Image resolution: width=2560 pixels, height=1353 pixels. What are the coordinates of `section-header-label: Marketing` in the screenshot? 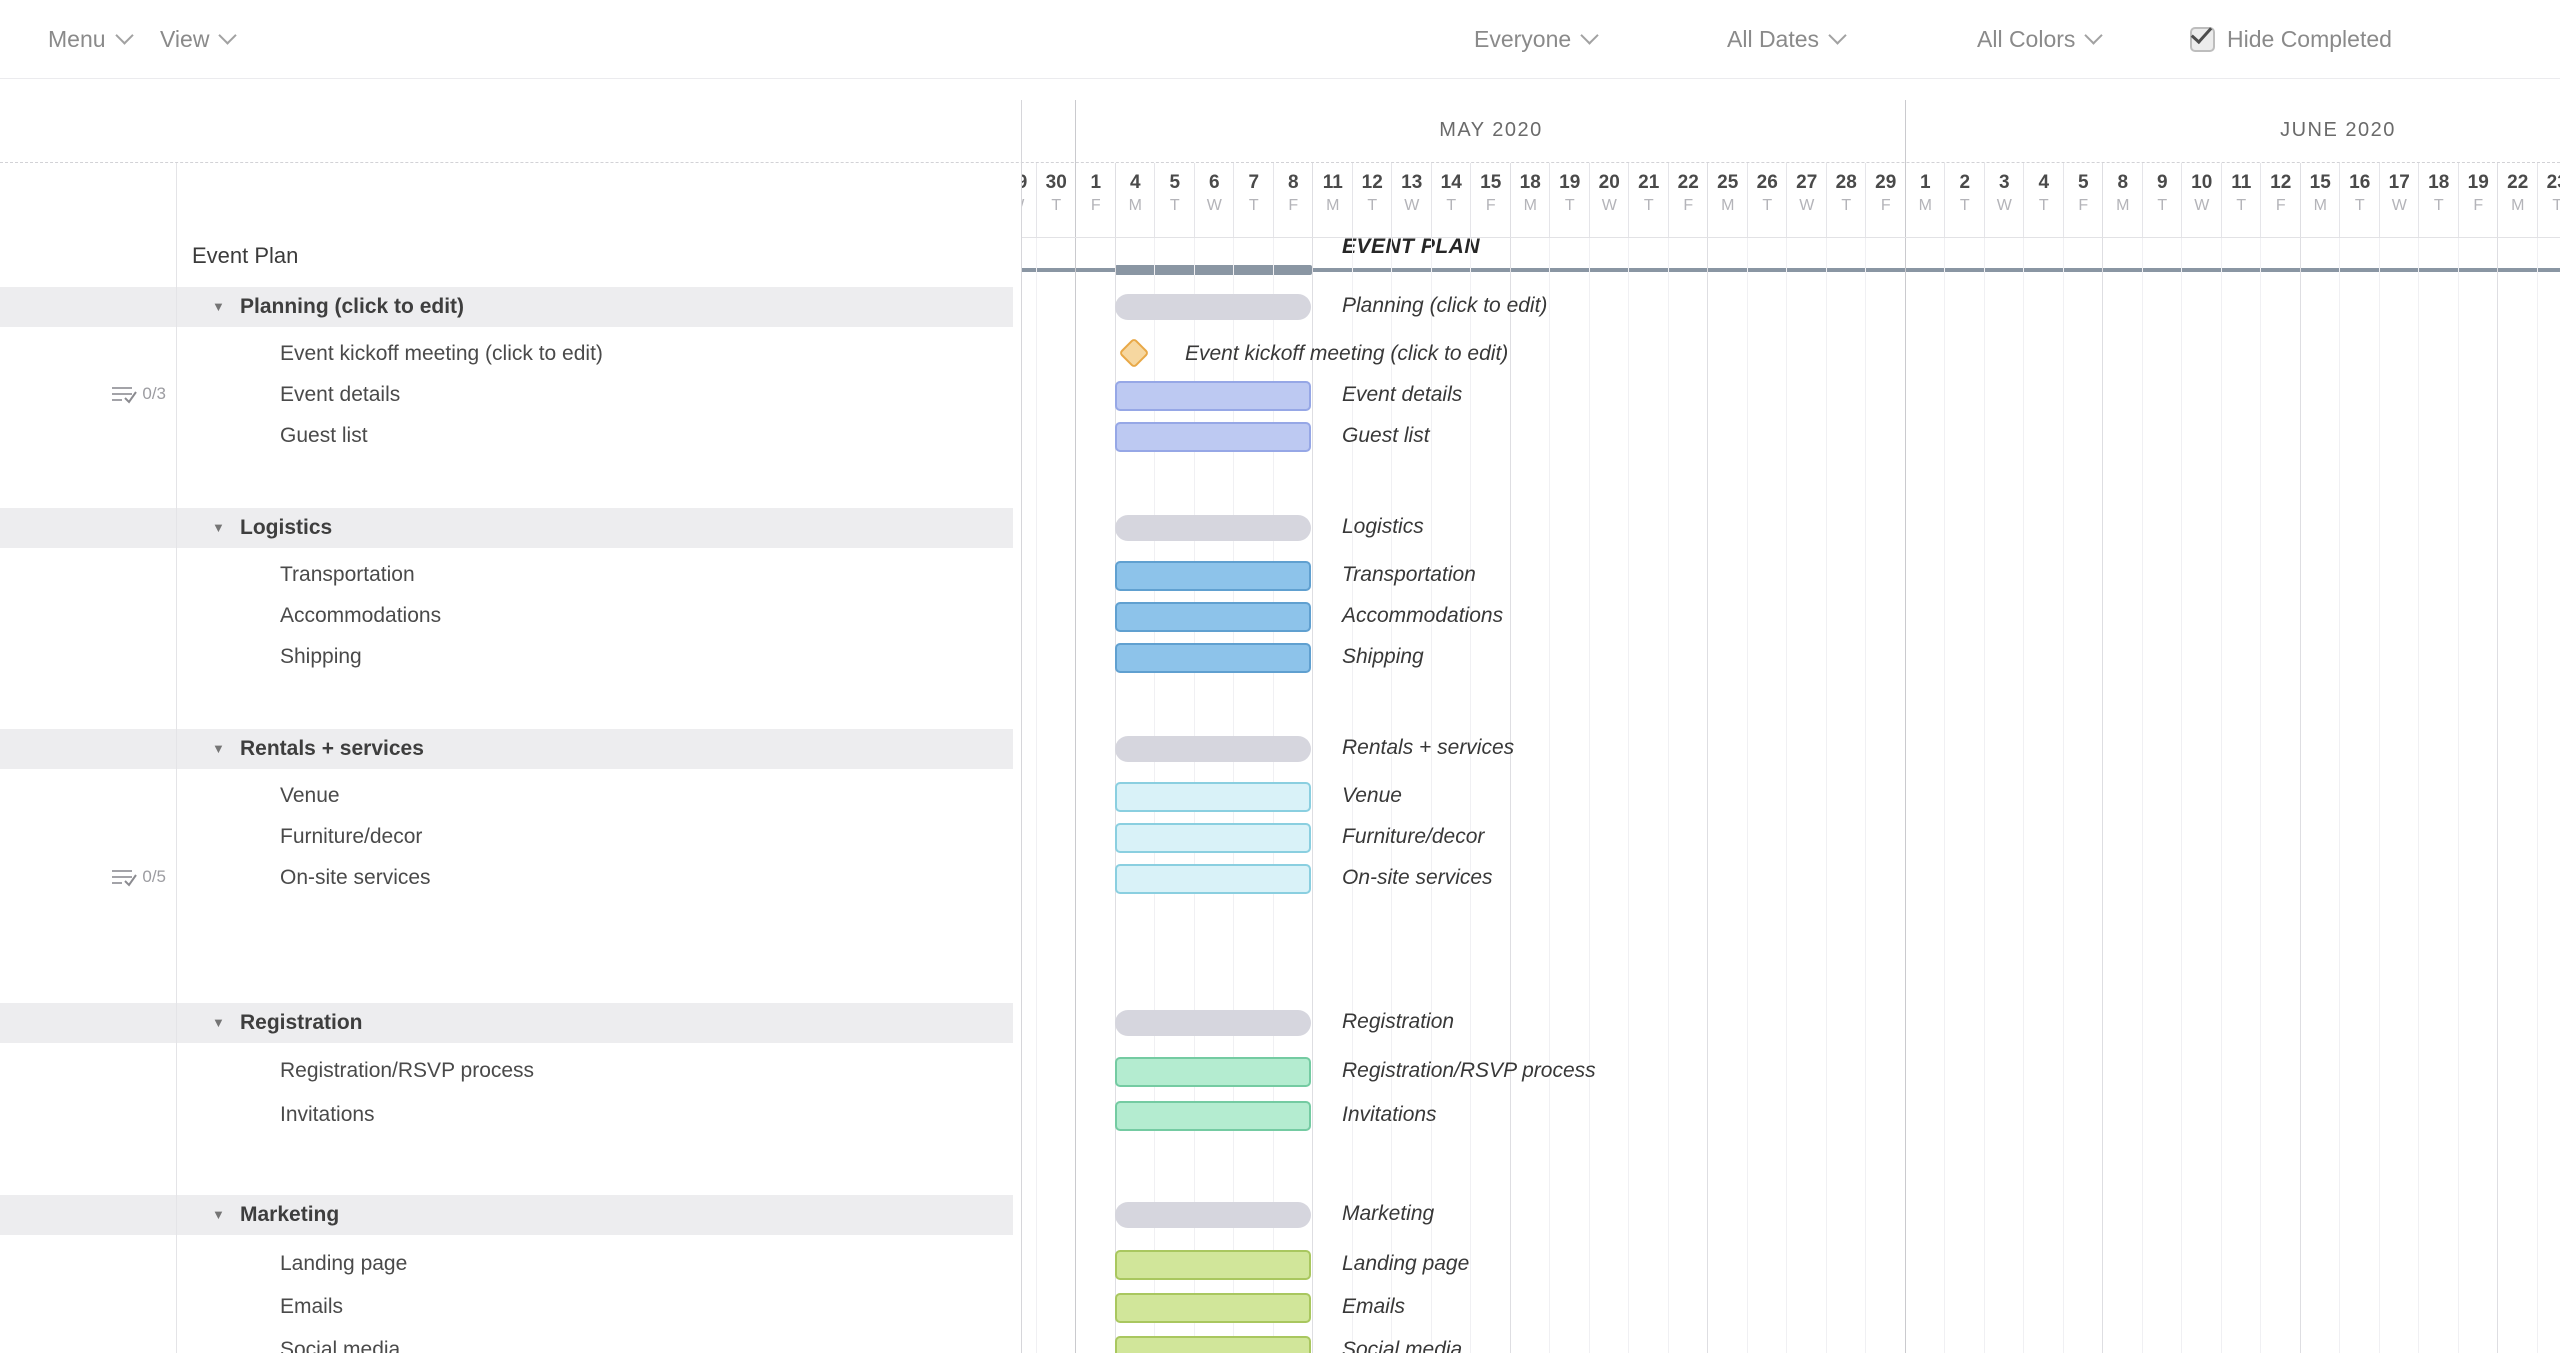 It's located at (290, 1214).